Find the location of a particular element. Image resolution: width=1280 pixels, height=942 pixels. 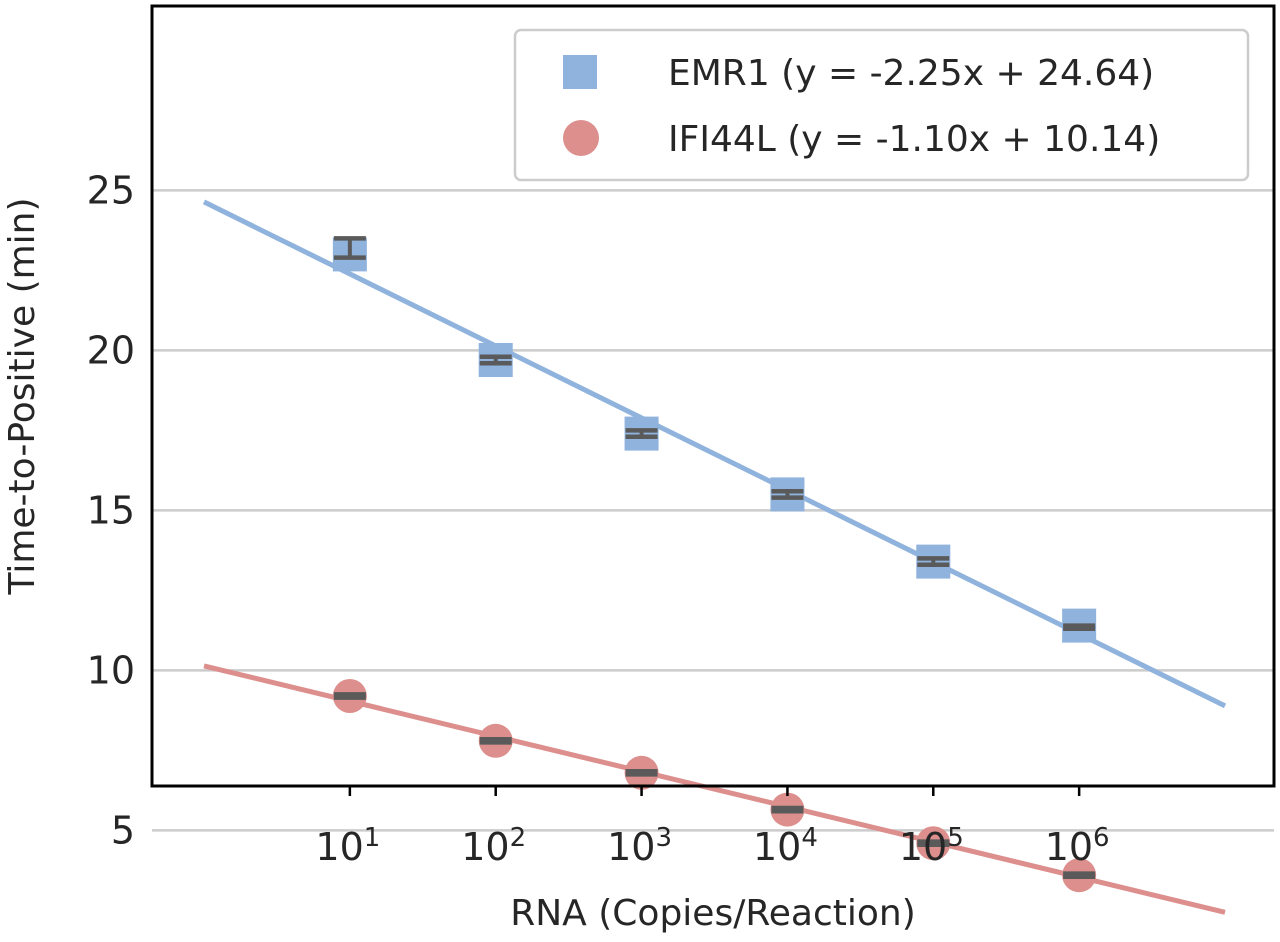

x-tick-exponent: 4 is located at coordinates (809, 838).